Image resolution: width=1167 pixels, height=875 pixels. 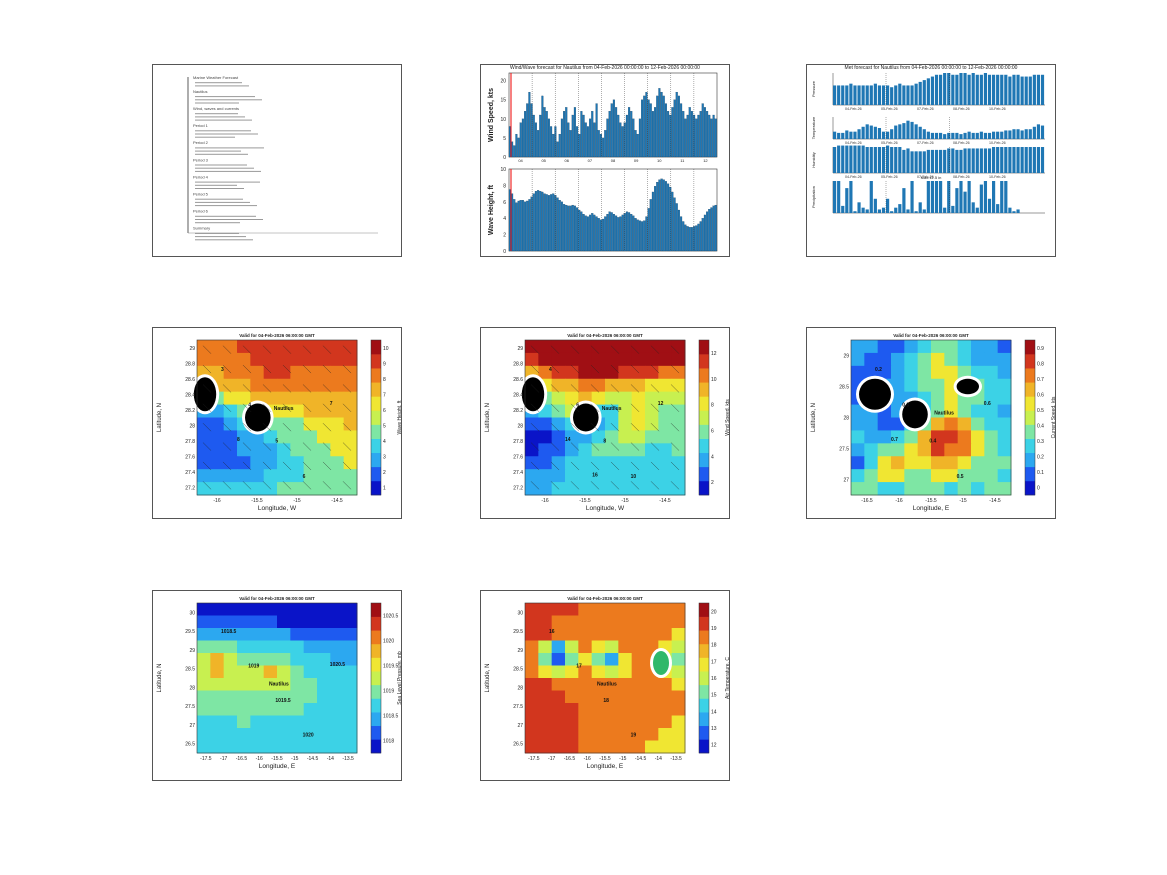 I want to click on contour-label: 8, so click(x=604, y=441).